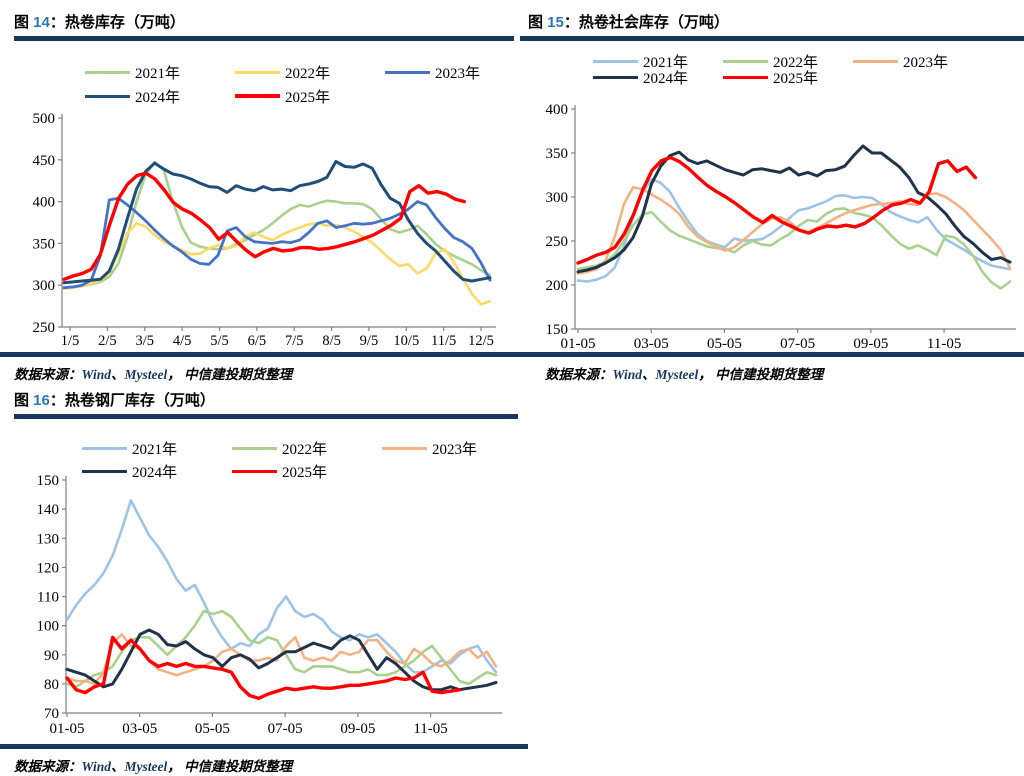 Image resolution: width=1024 pixels, height=776 pixels. I want to click on y-tick-label: 400, so click(44, 203).